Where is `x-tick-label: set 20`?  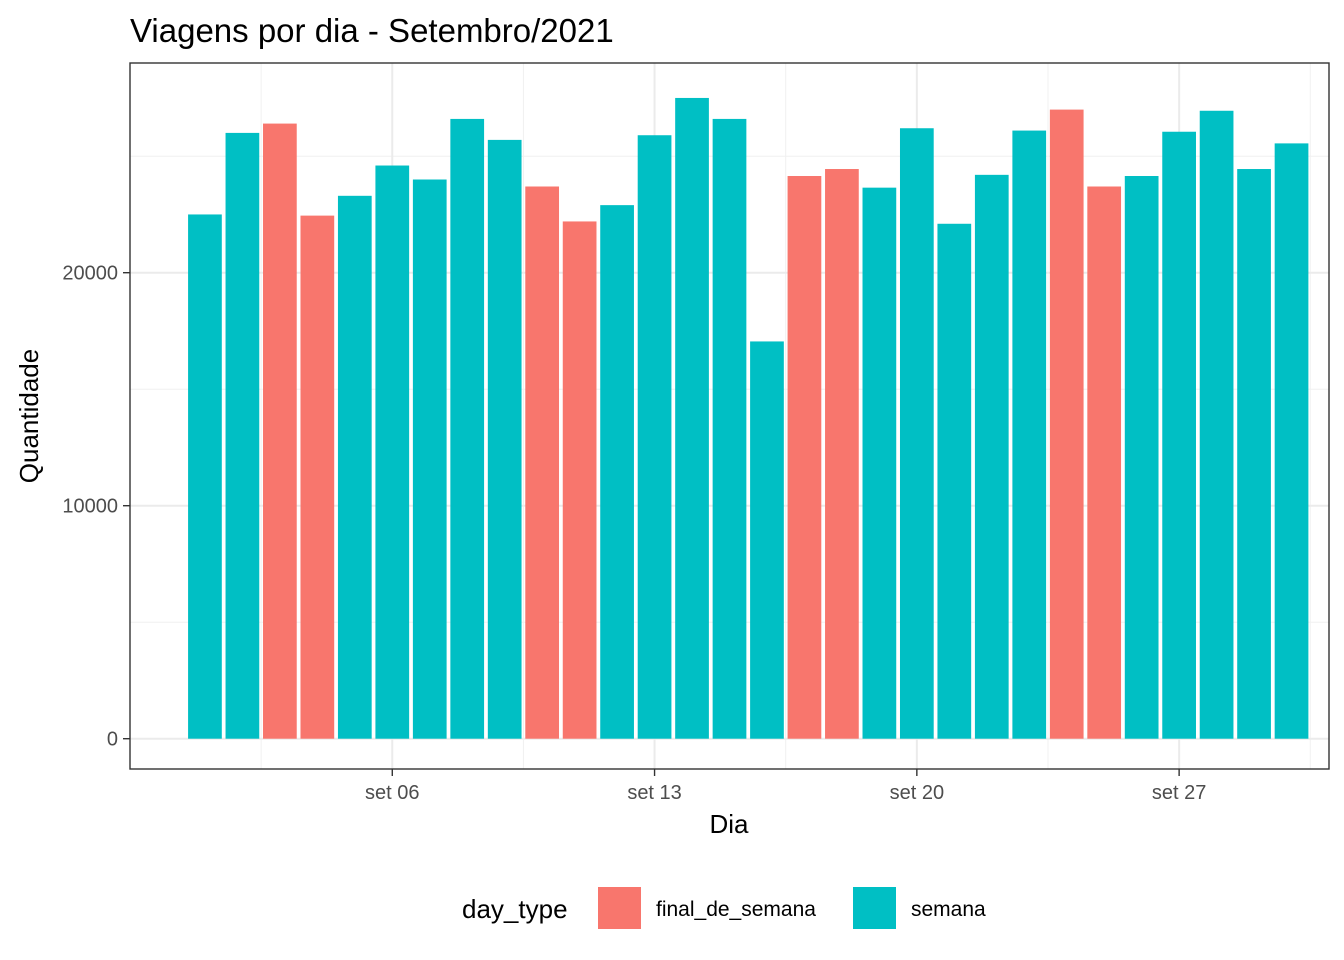
x-tick-label: set 20 is located at coordinates (917, 793).